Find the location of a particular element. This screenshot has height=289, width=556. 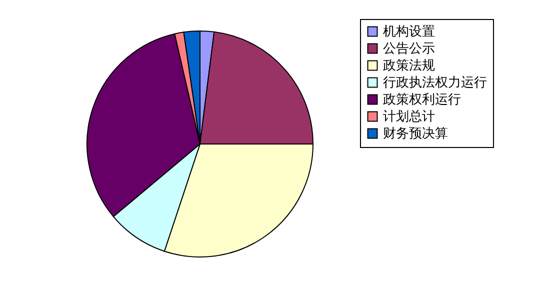

legend-label: 政策权利运行 is located at coordinates (422, 100).